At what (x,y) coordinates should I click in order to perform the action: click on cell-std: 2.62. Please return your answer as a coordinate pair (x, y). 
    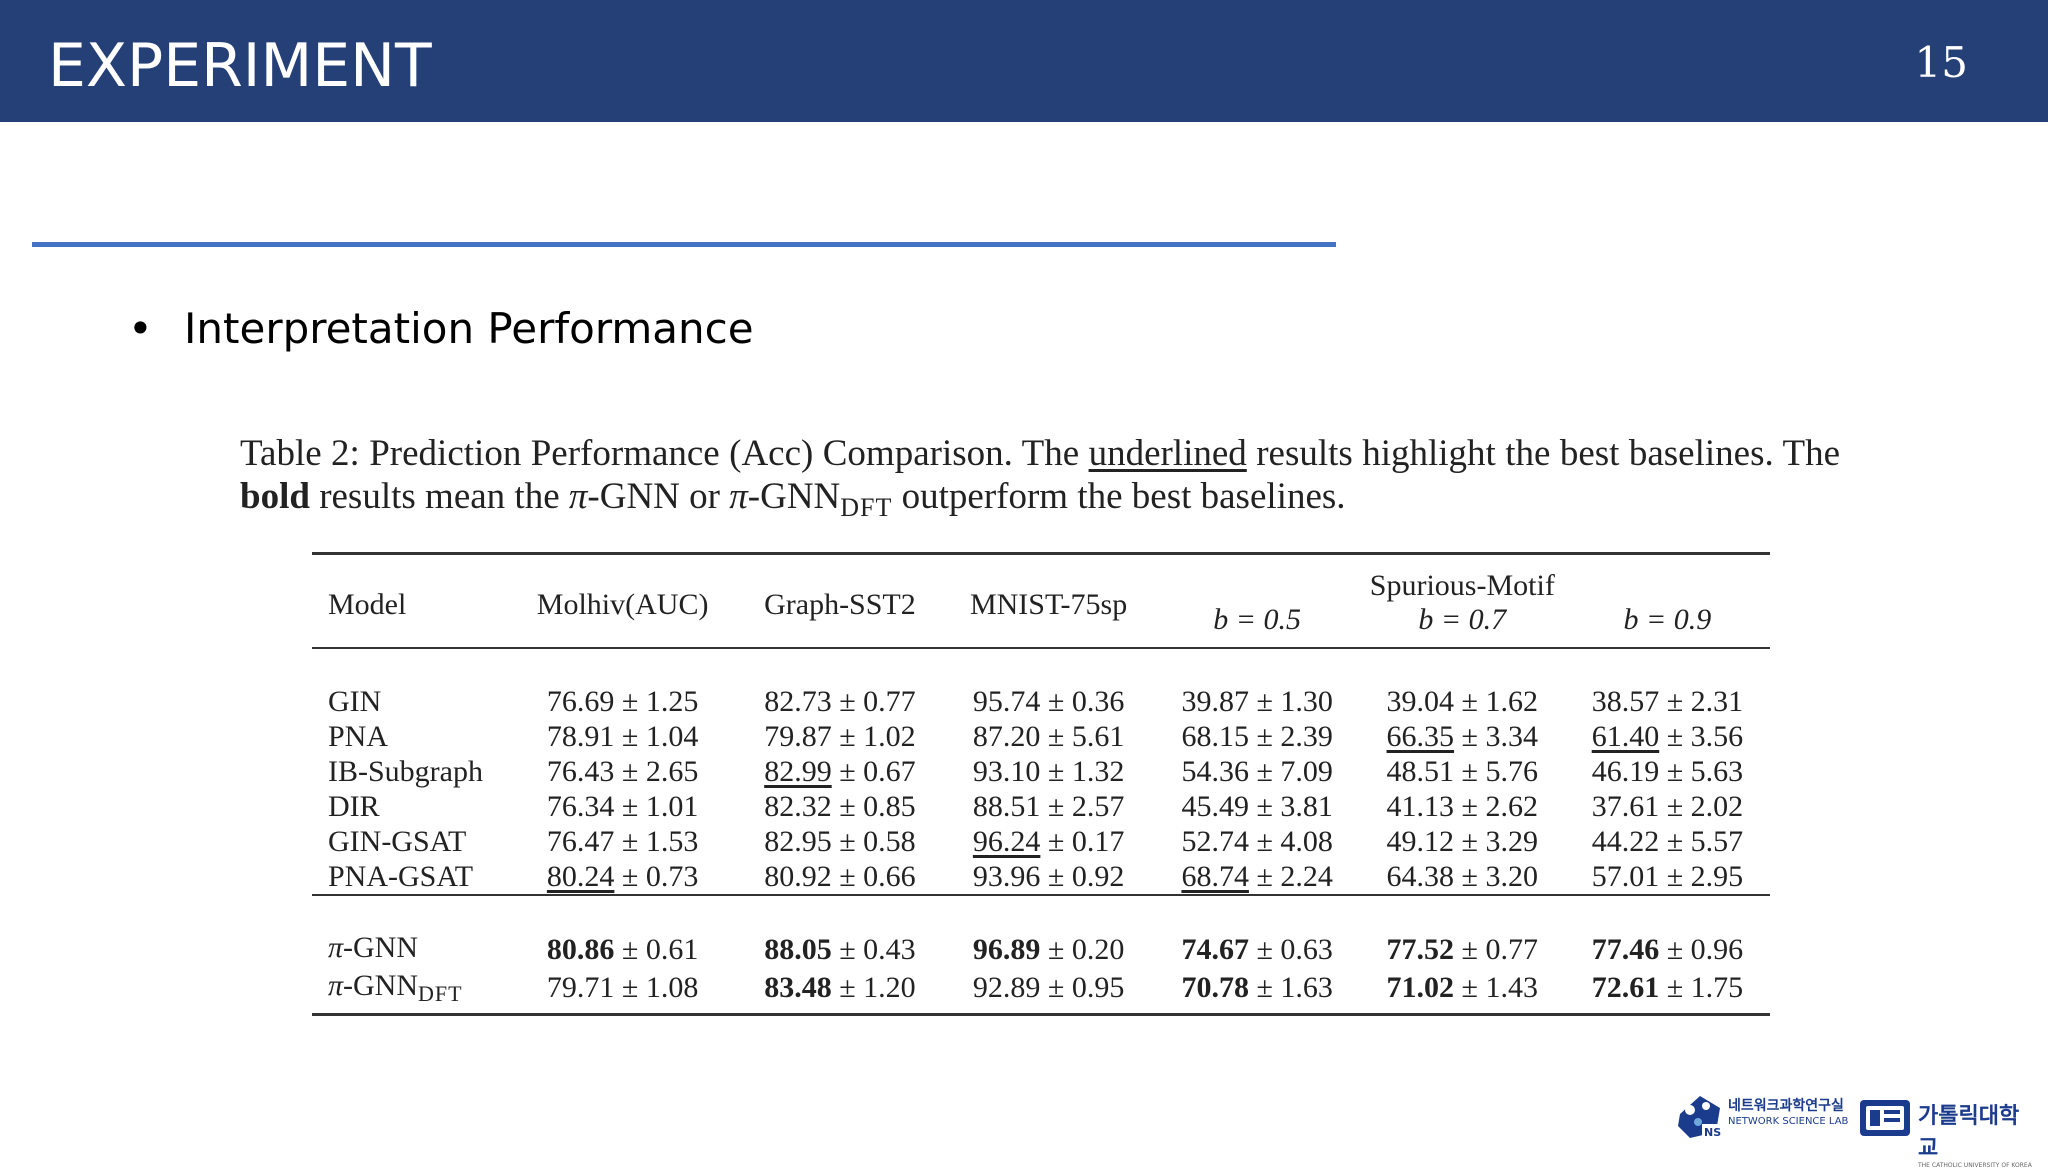
    Looking at the image, I should click on (1512, 806).